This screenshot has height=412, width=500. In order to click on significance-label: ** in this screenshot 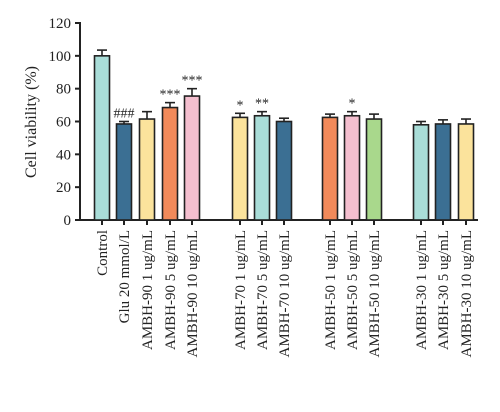, I will do `click(262, 104)`.